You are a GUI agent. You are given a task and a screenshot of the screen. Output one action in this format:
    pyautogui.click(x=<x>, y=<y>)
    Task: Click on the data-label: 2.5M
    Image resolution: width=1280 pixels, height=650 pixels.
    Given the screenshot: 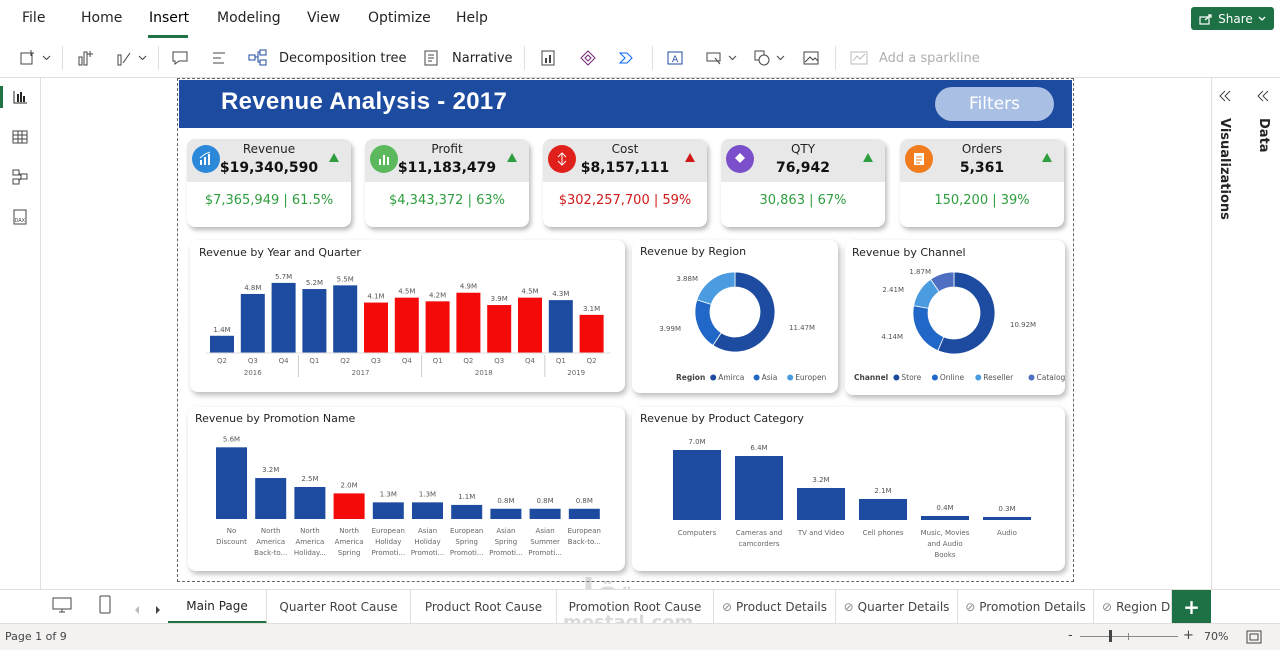 What is the action you would take?
    pyautogui.click(x=309, y=479)
    